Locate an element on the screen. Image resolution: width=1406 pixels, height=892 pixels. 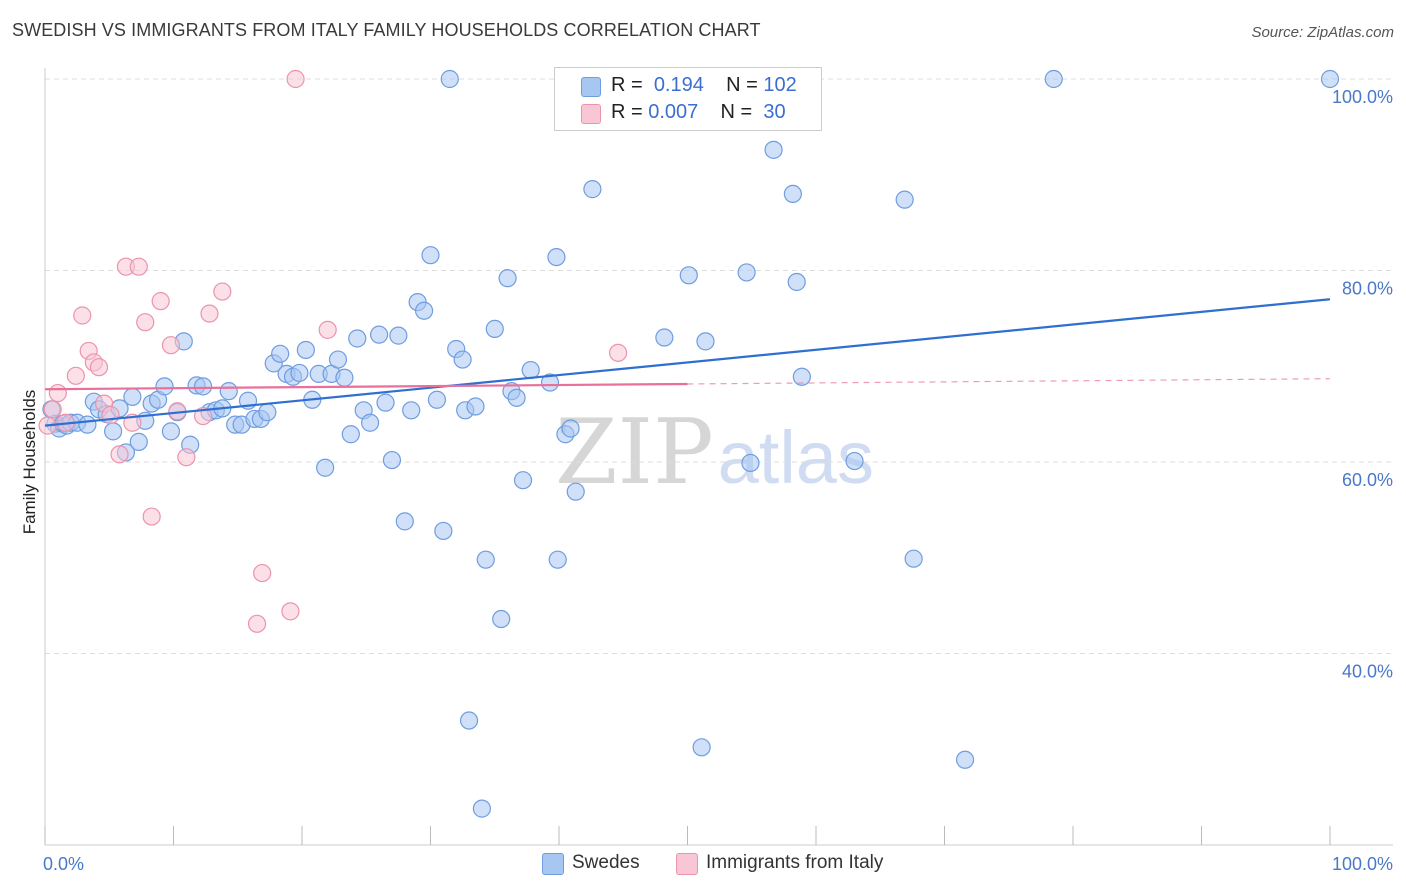
y-tick-labels: 100.0% 80.0% 60.0% 40.0% is located at coordinates (1362, 384).